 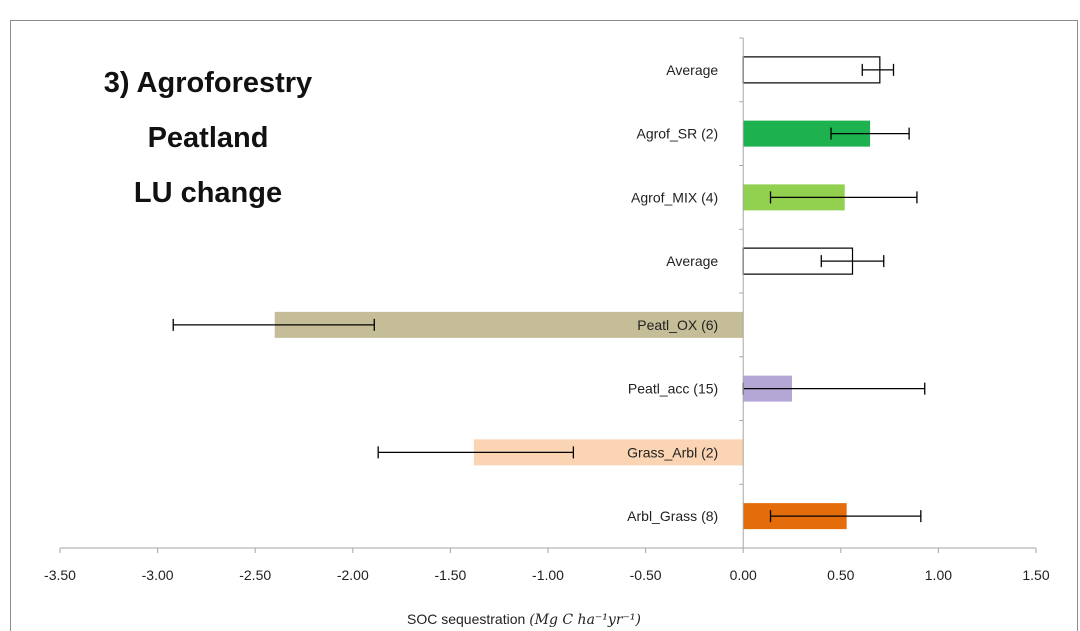 I want to click on x-tick-label: 1.00, so click(x=938, y=575).